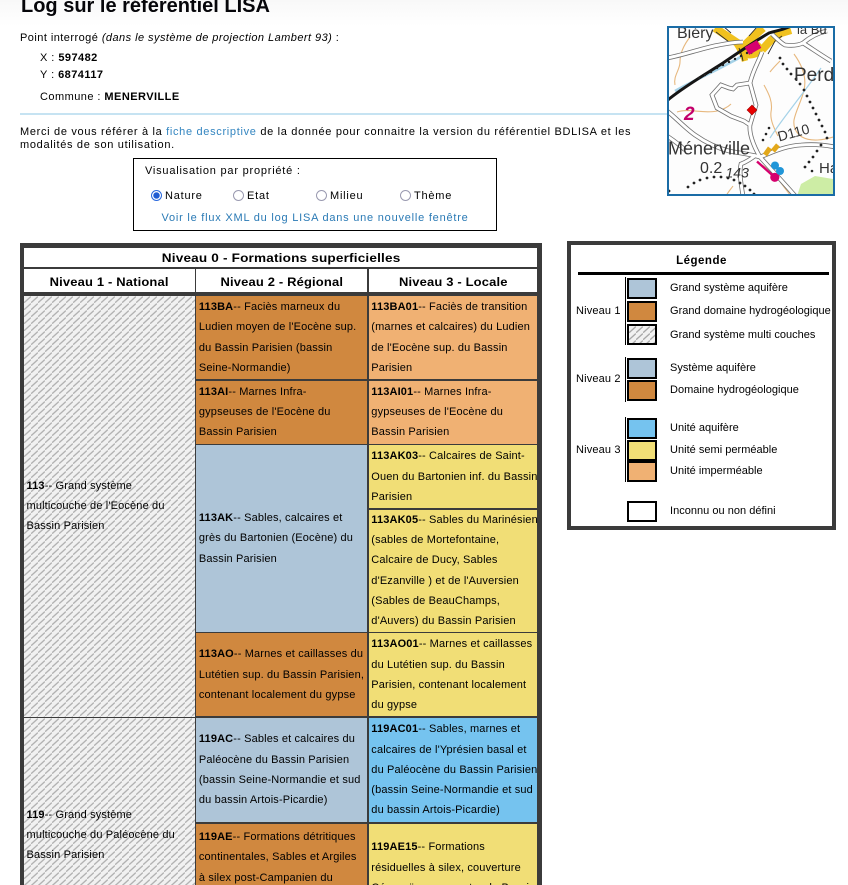 The image size is (848, 885). Describe the element at coordinates (826, 168) in the screenshot. I see `svg-text: Ha` at that location.